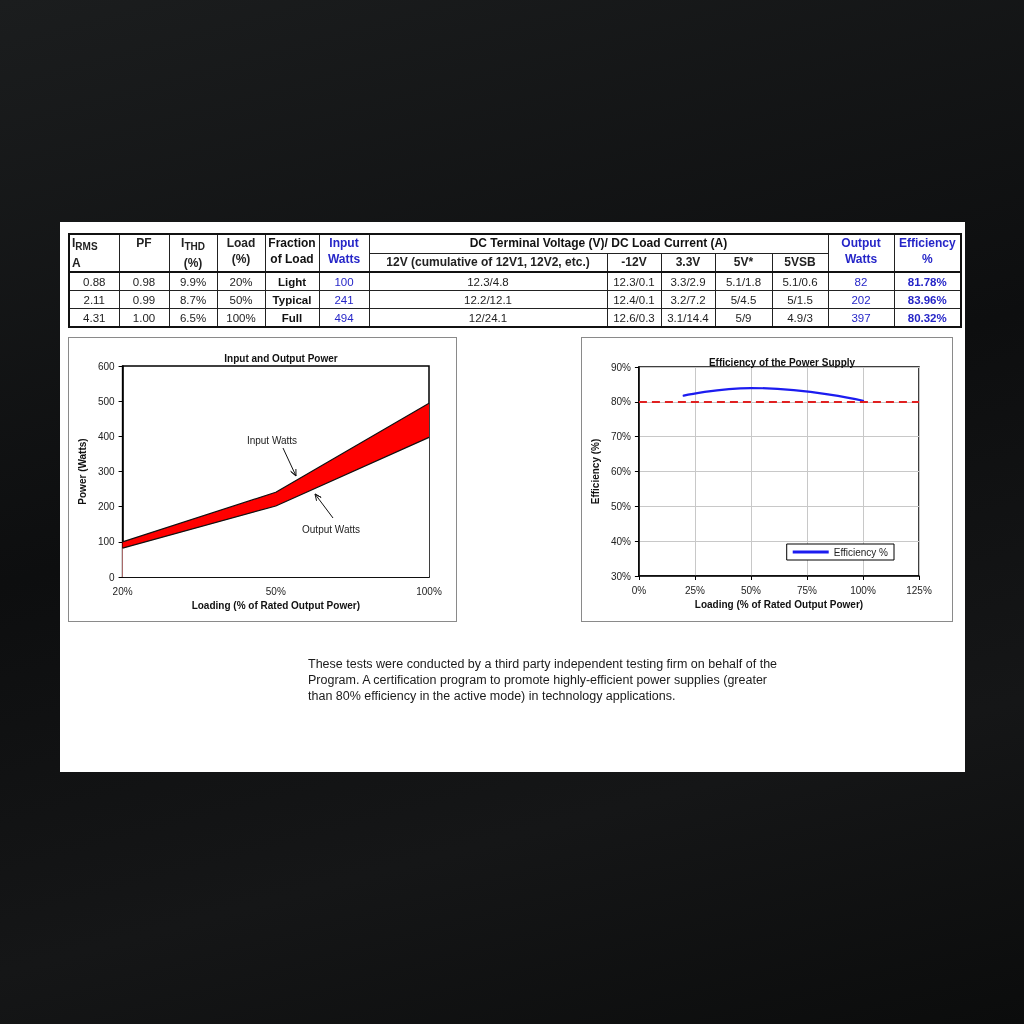 Image resolution: width=1024 pixels, height=1024 pixels. What do you see at coordinates (743, 263) in the screenshot?
I see `category-label: 5V*` at bounding box center [743, 263].